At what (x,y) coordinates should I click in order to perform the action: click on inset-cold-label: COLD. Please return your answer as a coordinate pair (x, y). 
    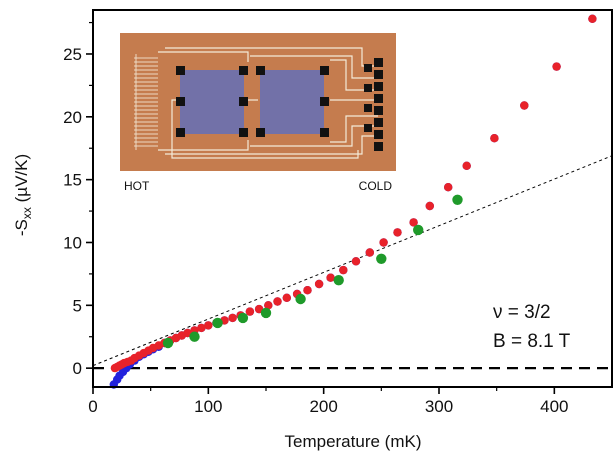
    Looking at the image, I should click on (376, 186).